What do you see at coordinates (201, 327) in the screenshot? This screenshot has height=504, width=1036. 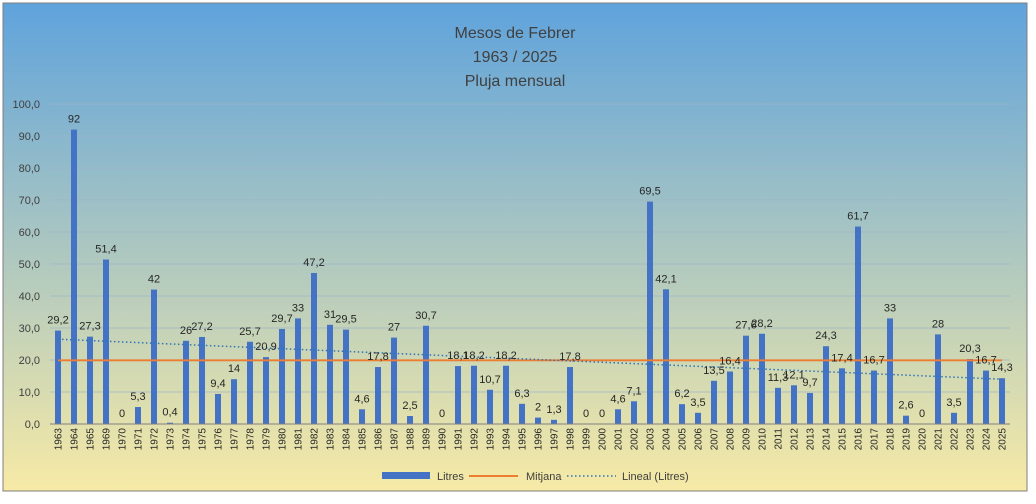 I see `data-label: 27,2` at bounding box center [201, 327].